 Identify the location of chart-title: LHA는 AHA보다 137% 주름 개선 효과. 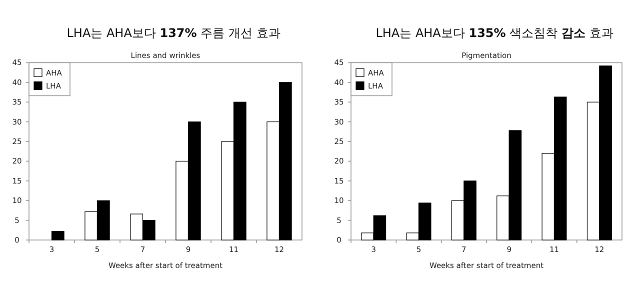
(173, 33).